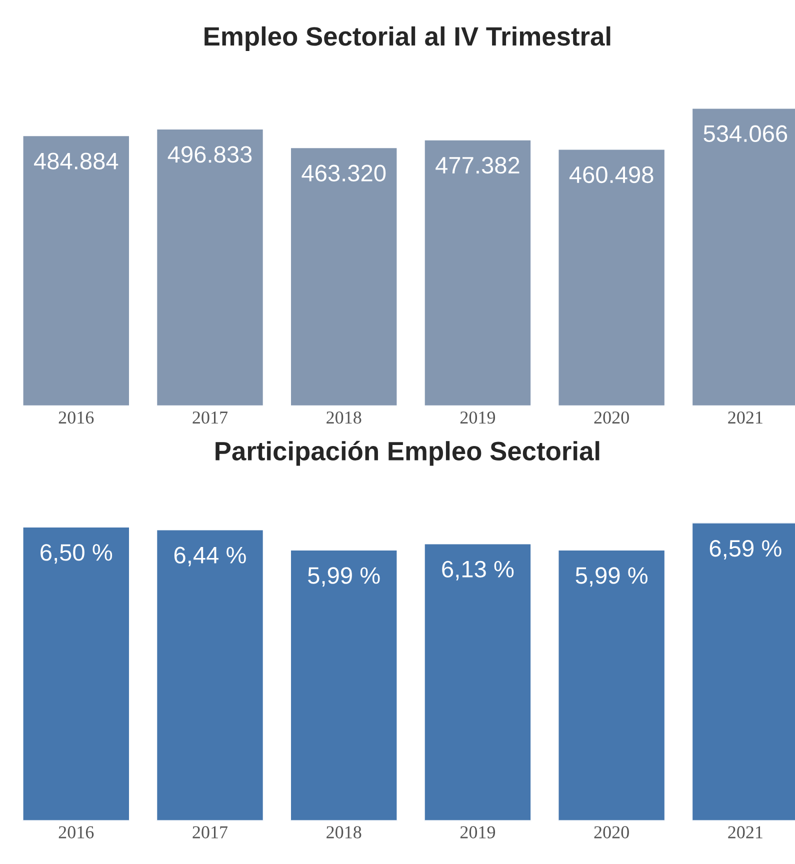 The height and width of the screenshot is (864, 795). What do you see at coordinates (76, 161) in the screenshot?
I see `data-label: 484.884` at bounding box center [76, 161].